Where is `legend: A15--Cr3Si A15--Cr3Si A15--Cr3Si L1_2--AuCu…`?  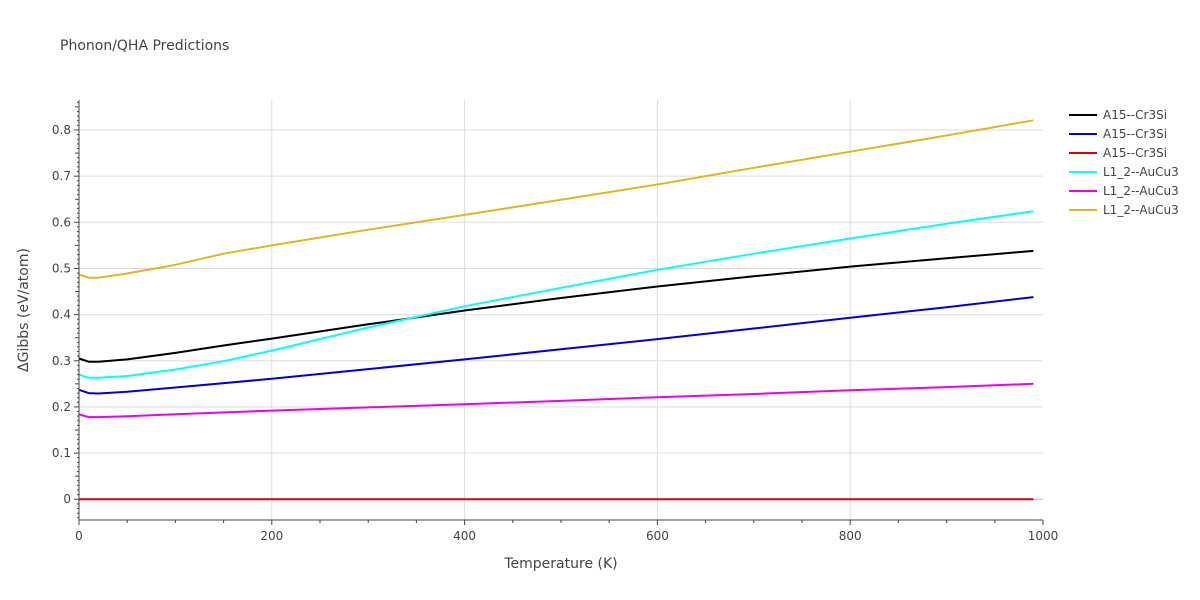
legend: A15--Cr3Si A15--Cr3Si A15--Cr3Si L1_2--AuCu… is located at coordinates (1124, 162).